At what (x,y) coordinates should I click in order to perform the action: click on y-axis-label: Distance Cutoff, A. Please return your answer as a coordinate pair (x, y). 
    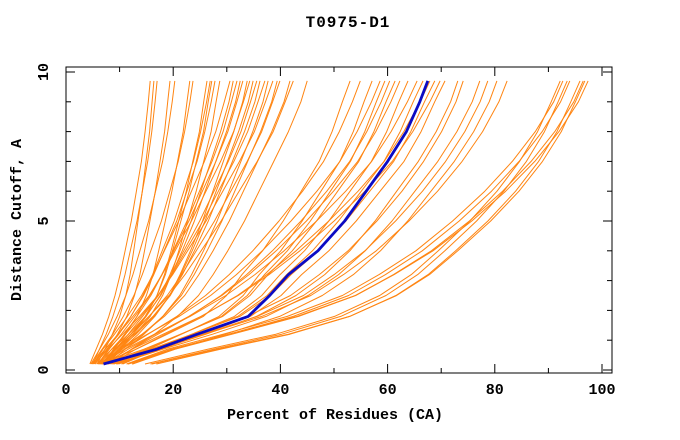
    Looking at the image, I should click on (17, 220).